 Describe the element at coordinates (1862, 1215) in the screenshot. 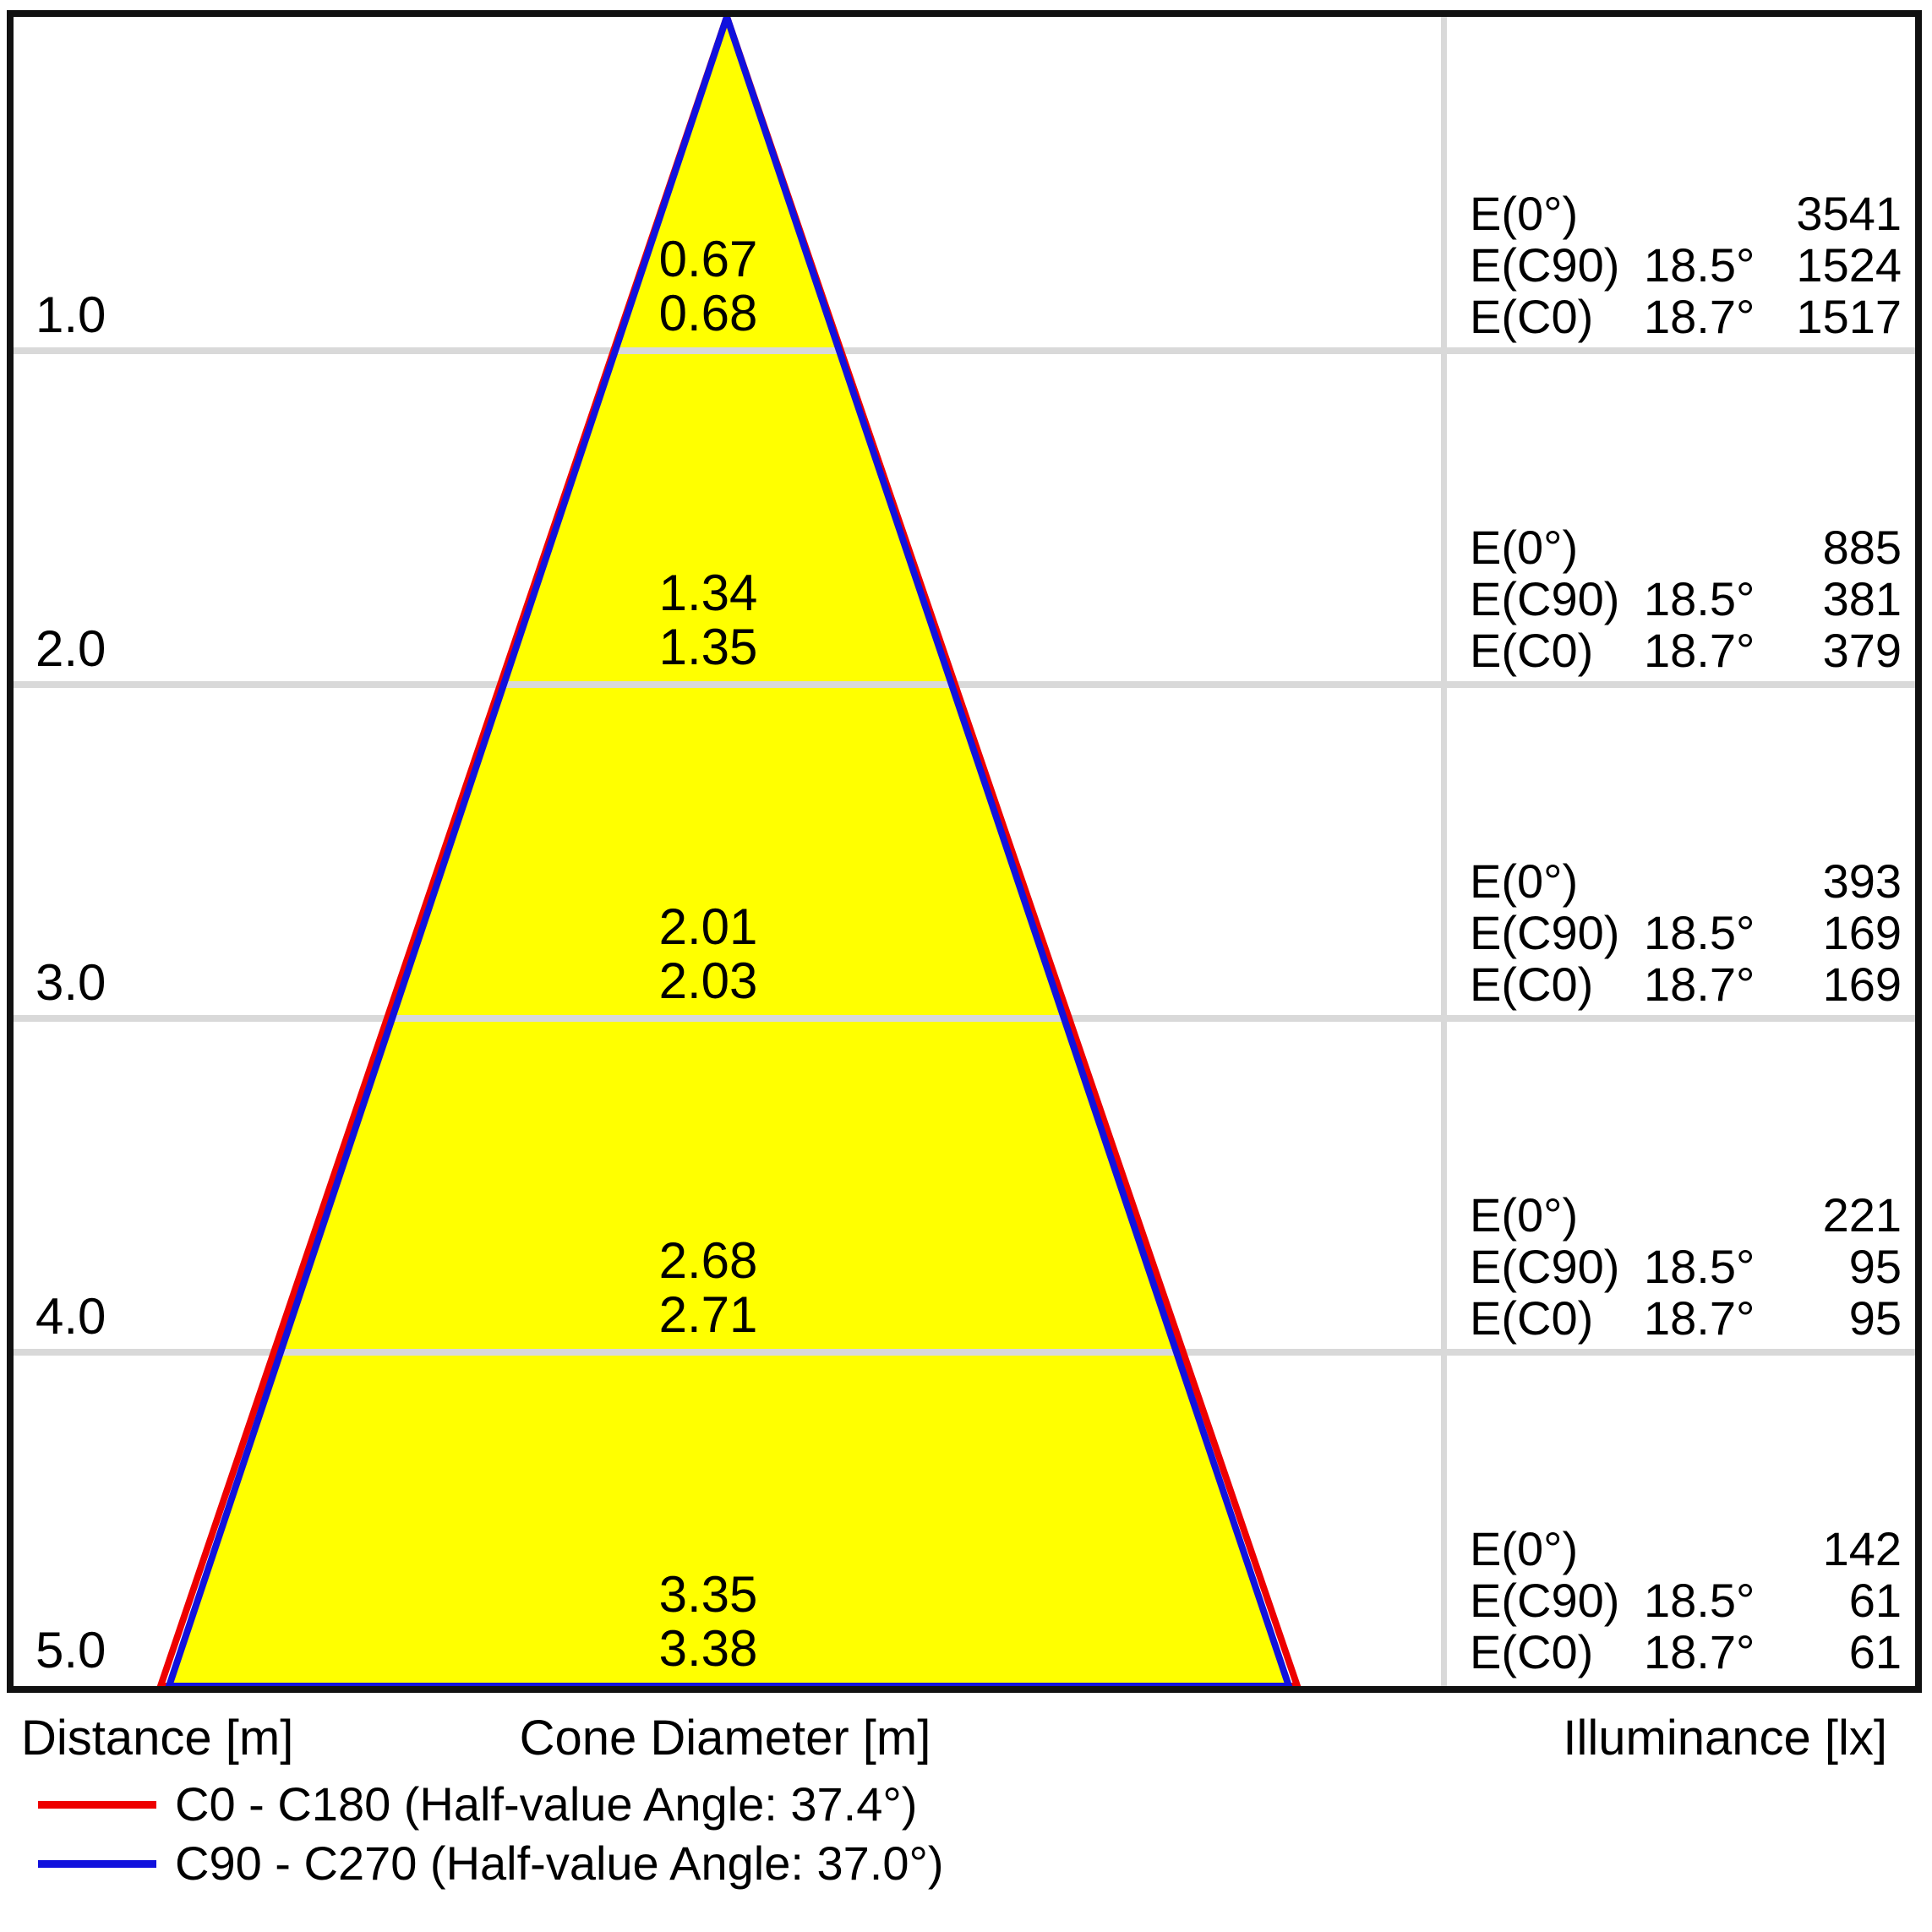

I see `e0-value-4: 221` at that location.